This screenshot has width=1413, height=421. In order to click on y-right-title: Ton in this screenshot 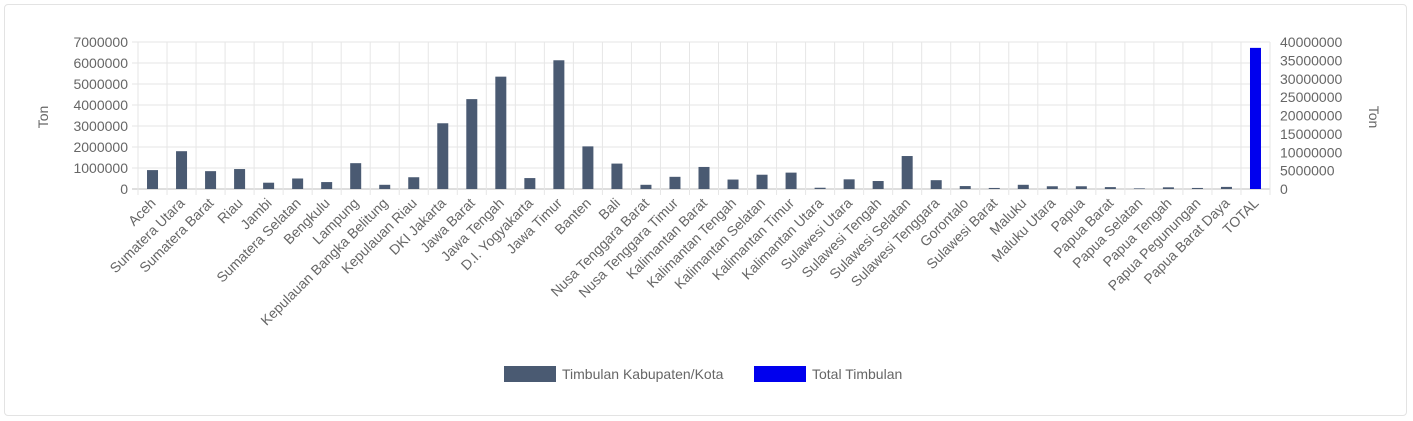, I will do `click(1374, 117)`.